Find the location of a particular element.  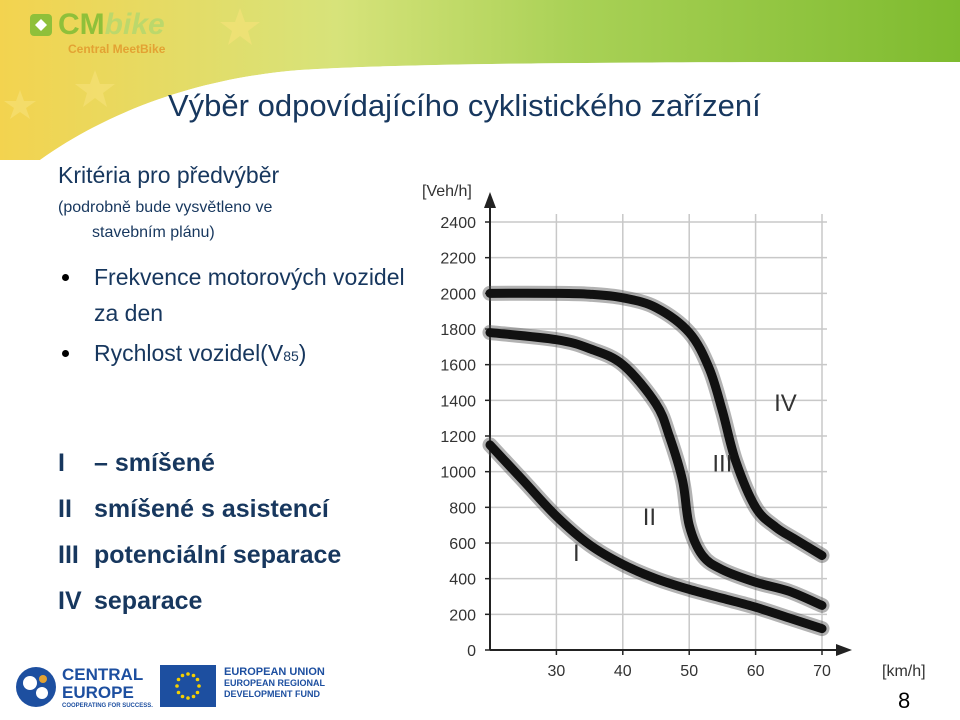

legend-row: IV separace is located at coordinates (238, 601).